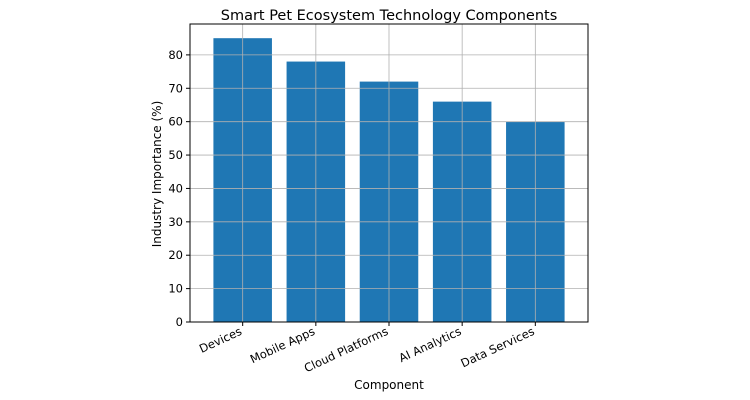 This screenshot has width=750, height=400. What do you see at coordinates (179, 322) in the screenshot?
I see `y-tick-label: 0` at bounding box center [179, 322].